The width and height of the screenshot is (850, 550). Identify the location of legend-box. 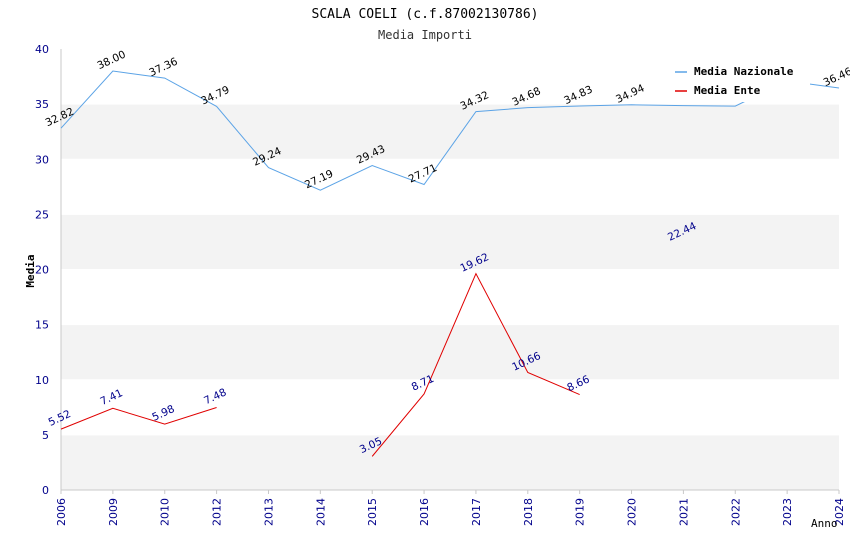
(740, 81).